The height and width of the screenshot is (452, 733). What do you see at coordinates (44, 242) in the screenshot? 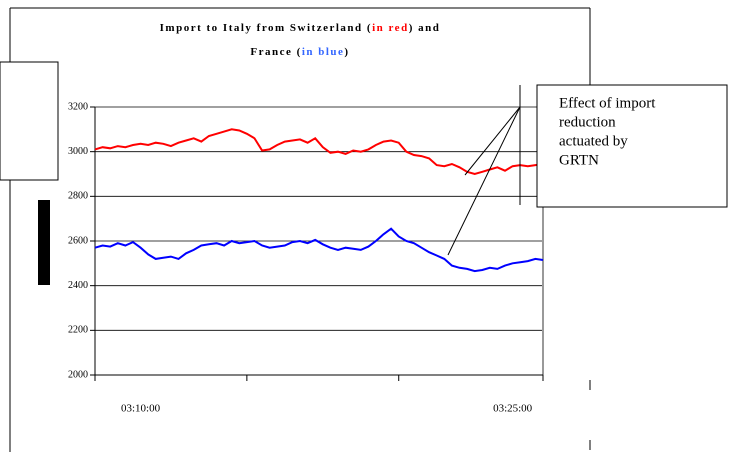
I see `side-bar` at bounding box center [44, 242].